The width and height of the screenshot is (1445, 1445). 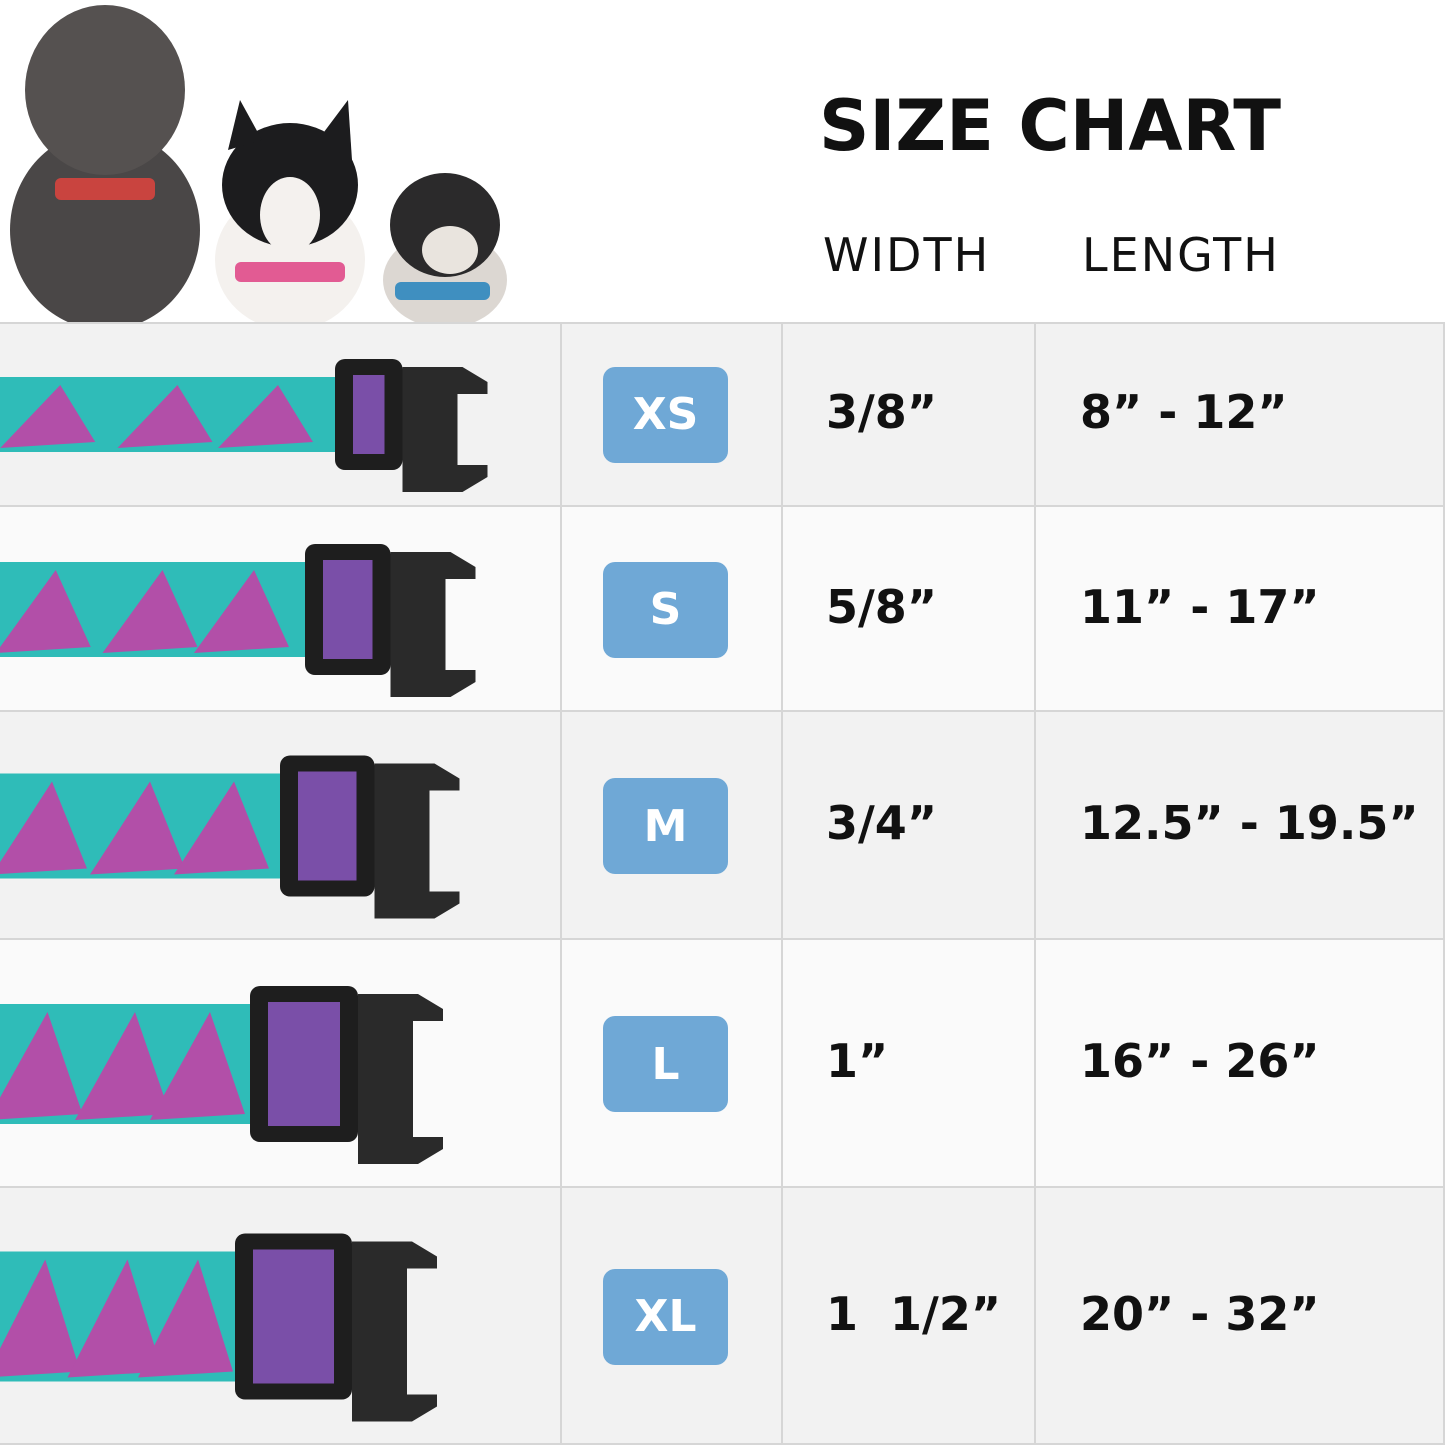 What do you see at coordinates (1249, 823) in the screenshot?
I see `length-value: 12.5” - 19.5”` at bounding box center [1249, 823].